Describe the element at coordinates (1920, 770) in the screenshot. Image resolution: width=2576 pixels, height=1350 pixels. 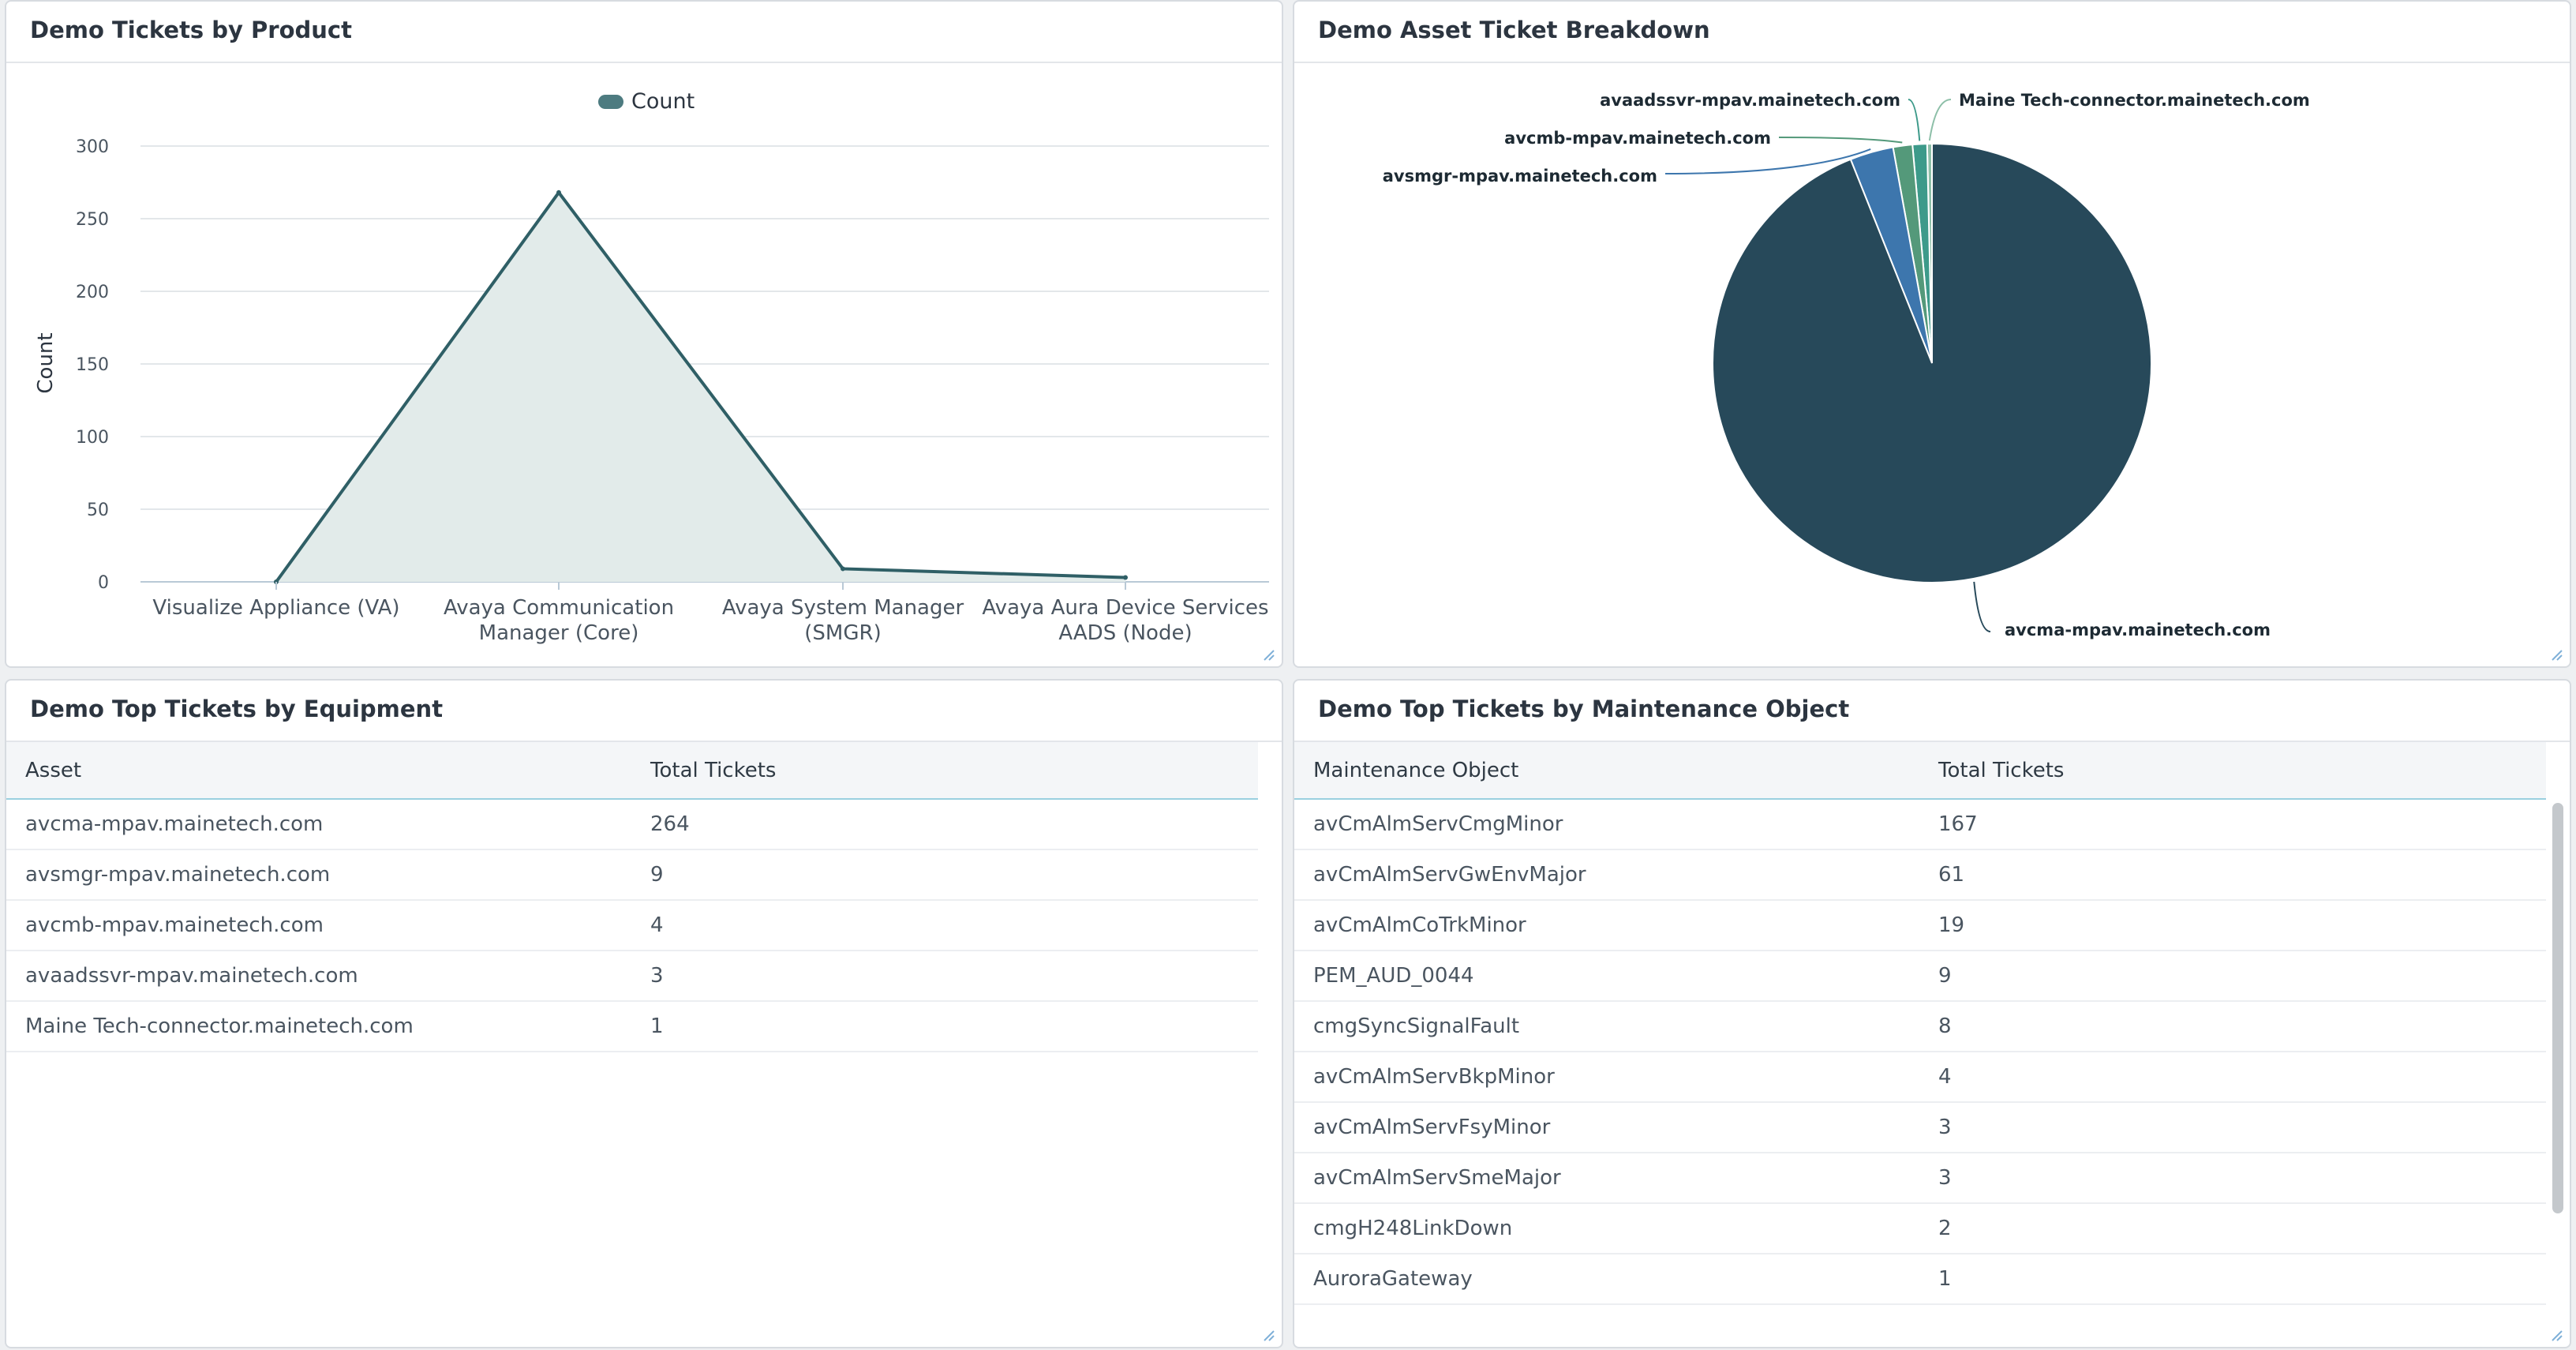
I see `table-header-row: Maintenance Object Total Tickets` at that location.